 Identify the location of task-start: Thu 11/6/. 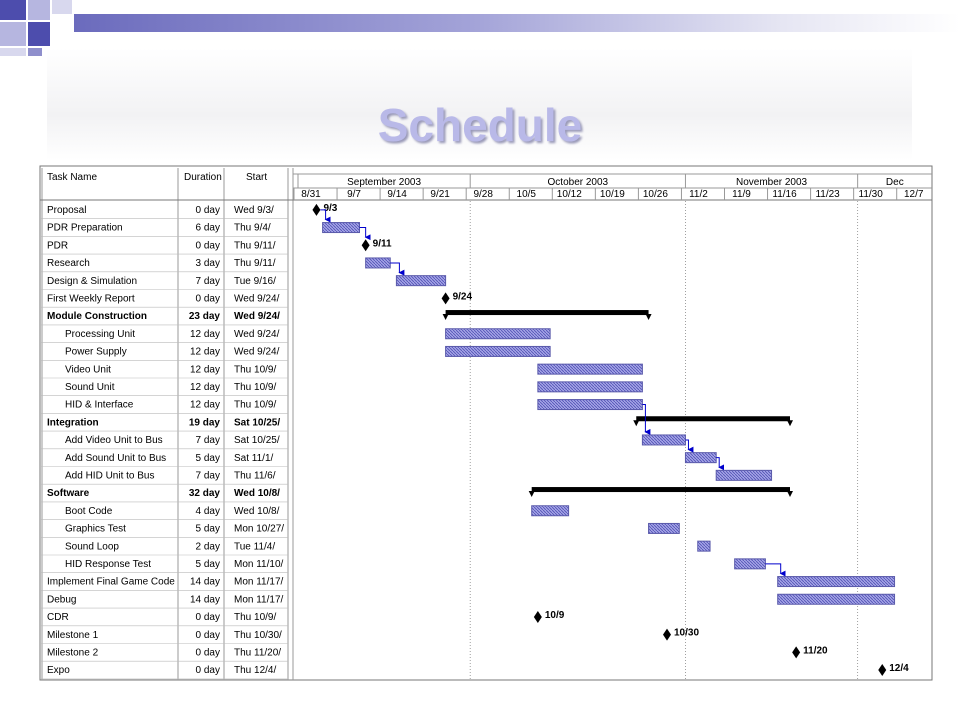
(255, 476).